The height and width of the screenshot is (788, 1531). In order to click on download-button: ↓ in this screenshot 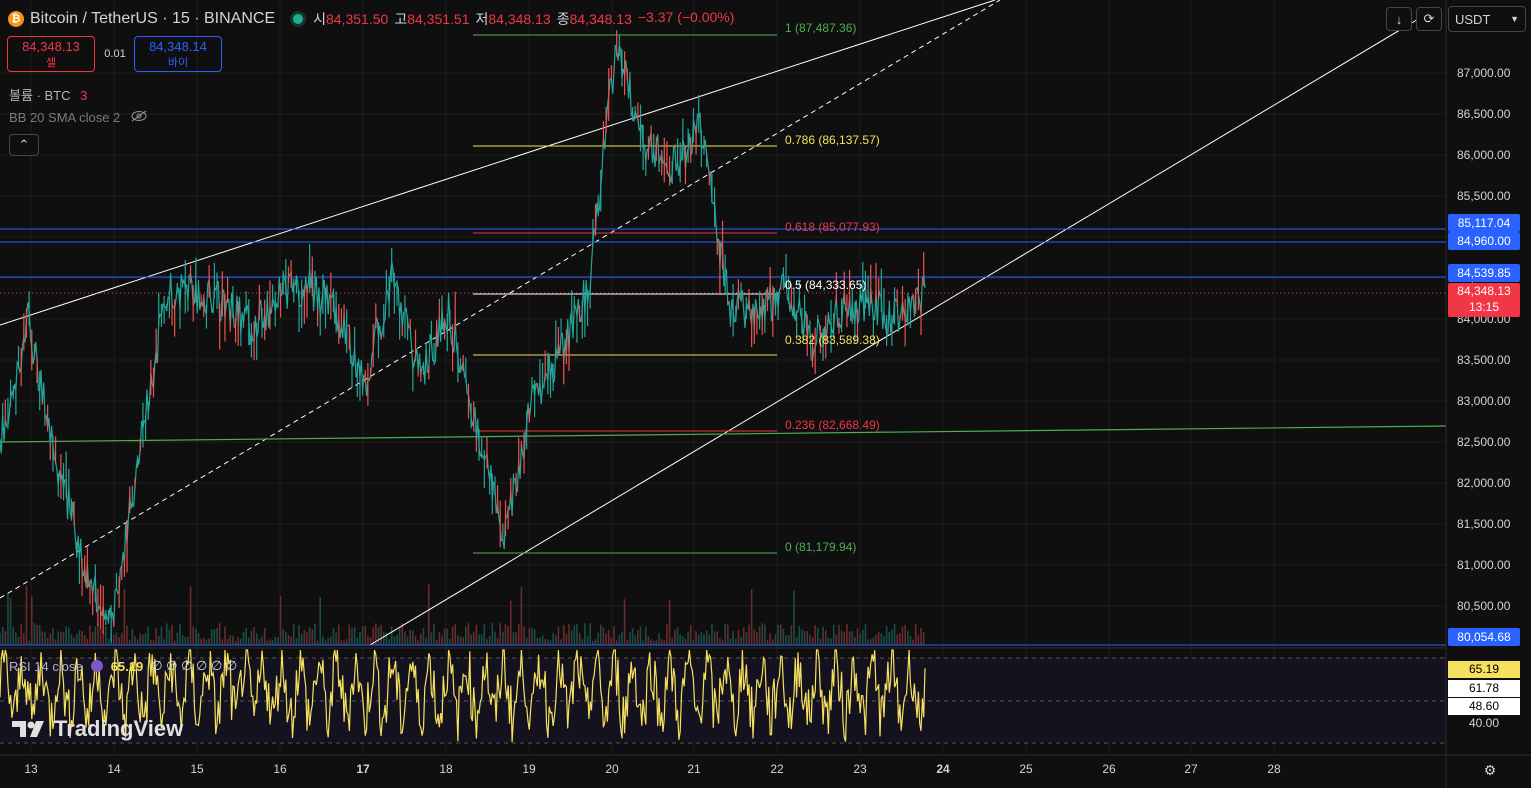, I will do `click(1399, 19)`.